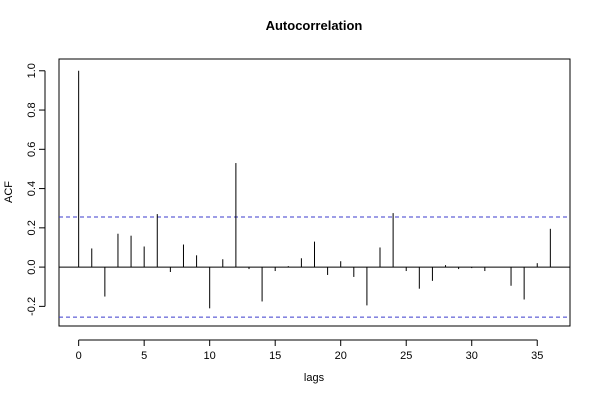 The width and height of the screenshot is (599, 400). Describe the element at coordinates (309, 350) in the screenshot. I see `x-axis: 0 5 10 15 20 25 30 35` at that location.